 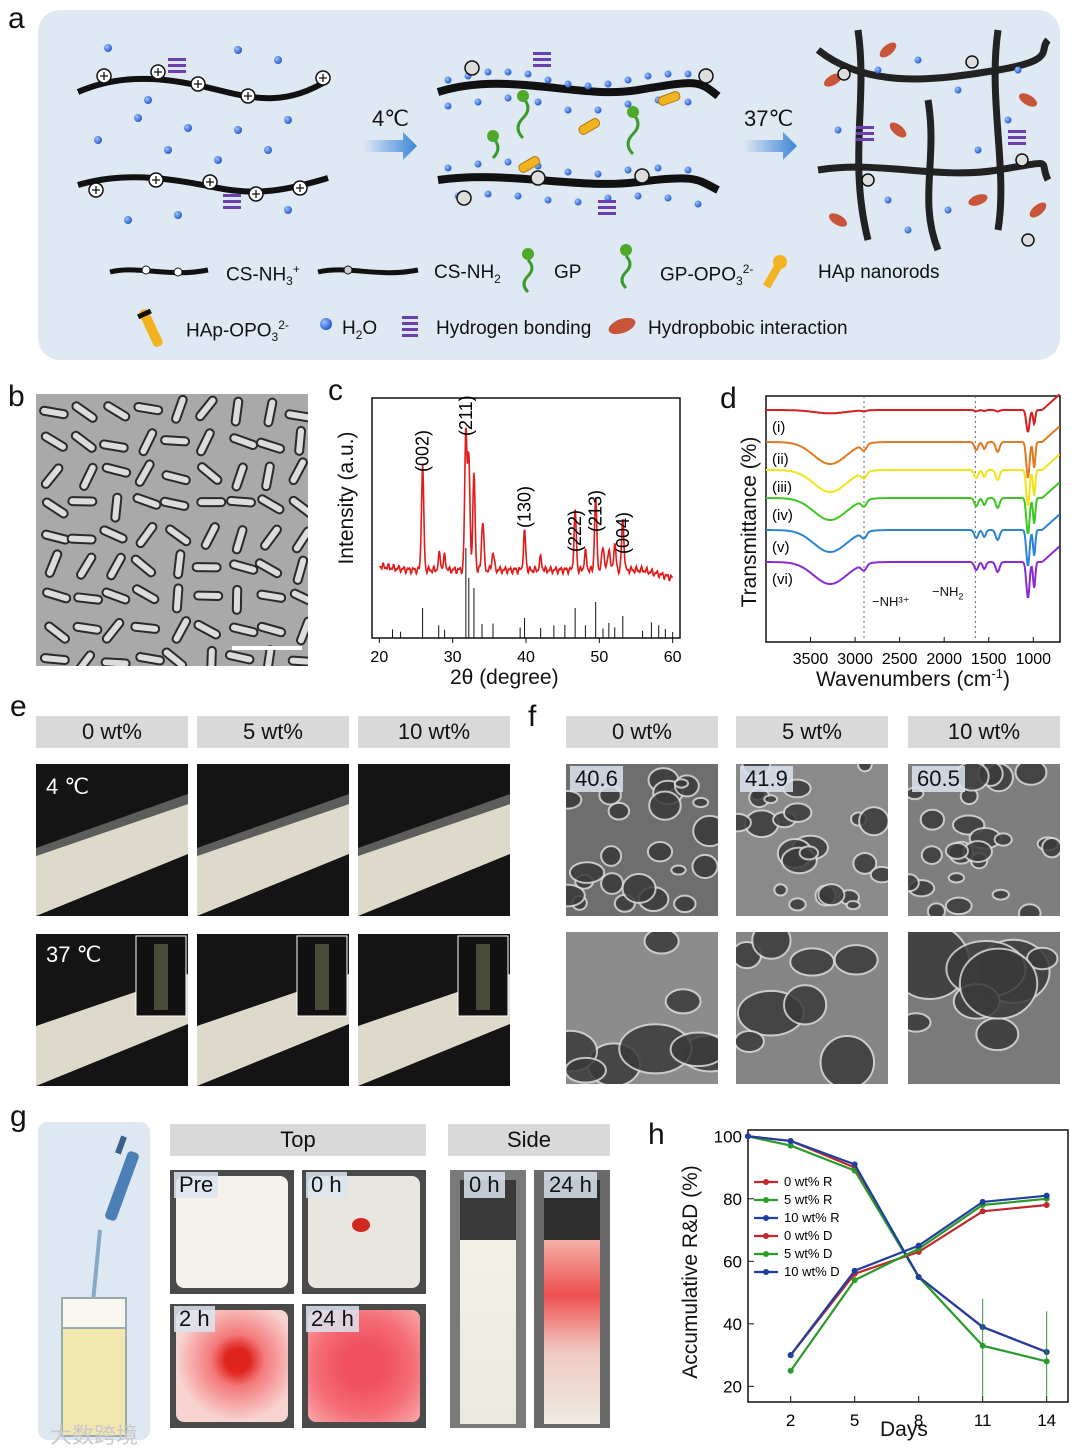 What do you see at coordinates (526, 504) in the screenshot?
I see `xrd-pattern` at bounding box center [526, 504].